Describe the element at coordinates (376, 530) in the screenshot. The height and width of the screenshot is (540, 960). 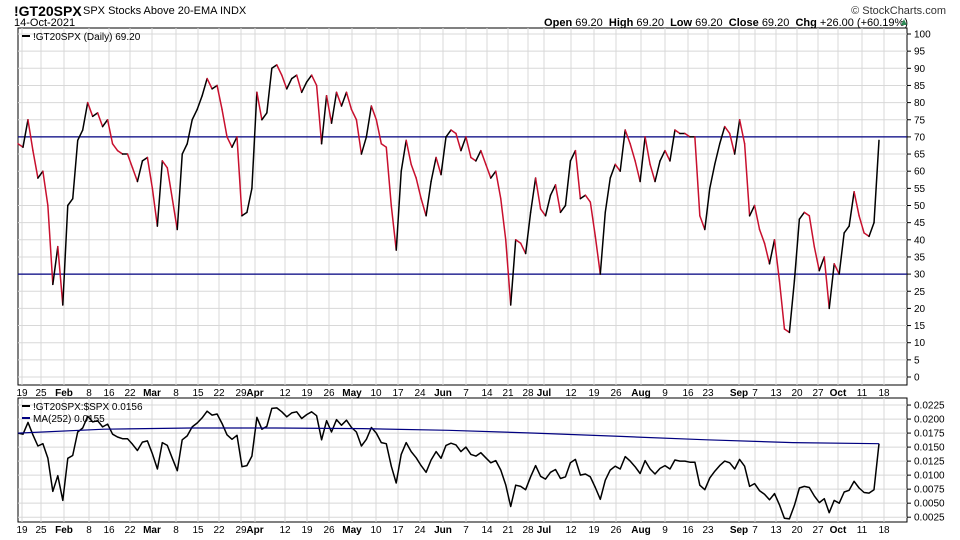
I see `ratio-xtick-label: 10` at that location.